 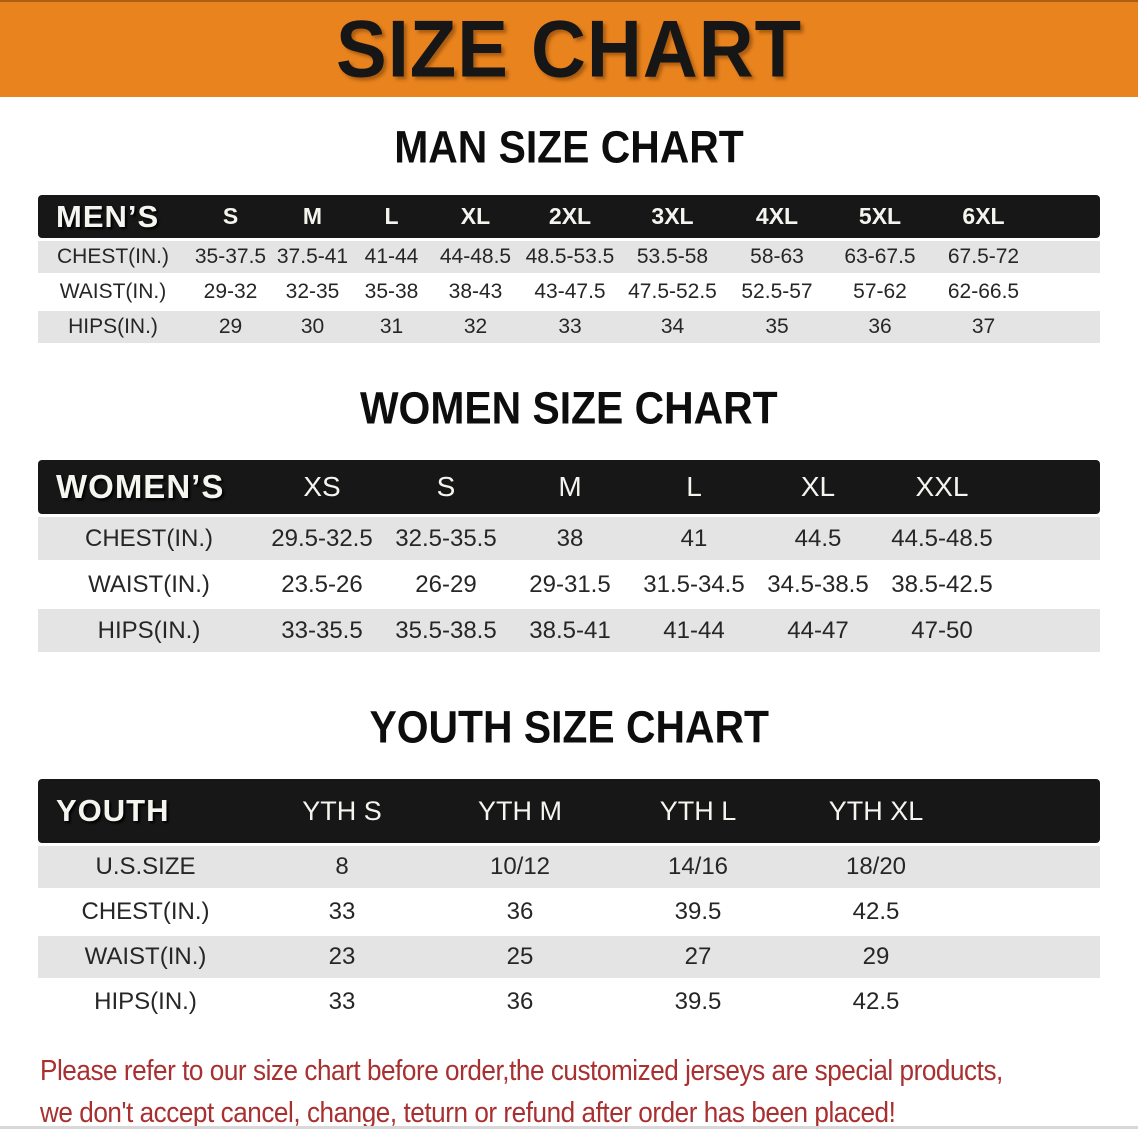 I want to click on youth-group-label: YOUTH, so click(x=145, y=811).